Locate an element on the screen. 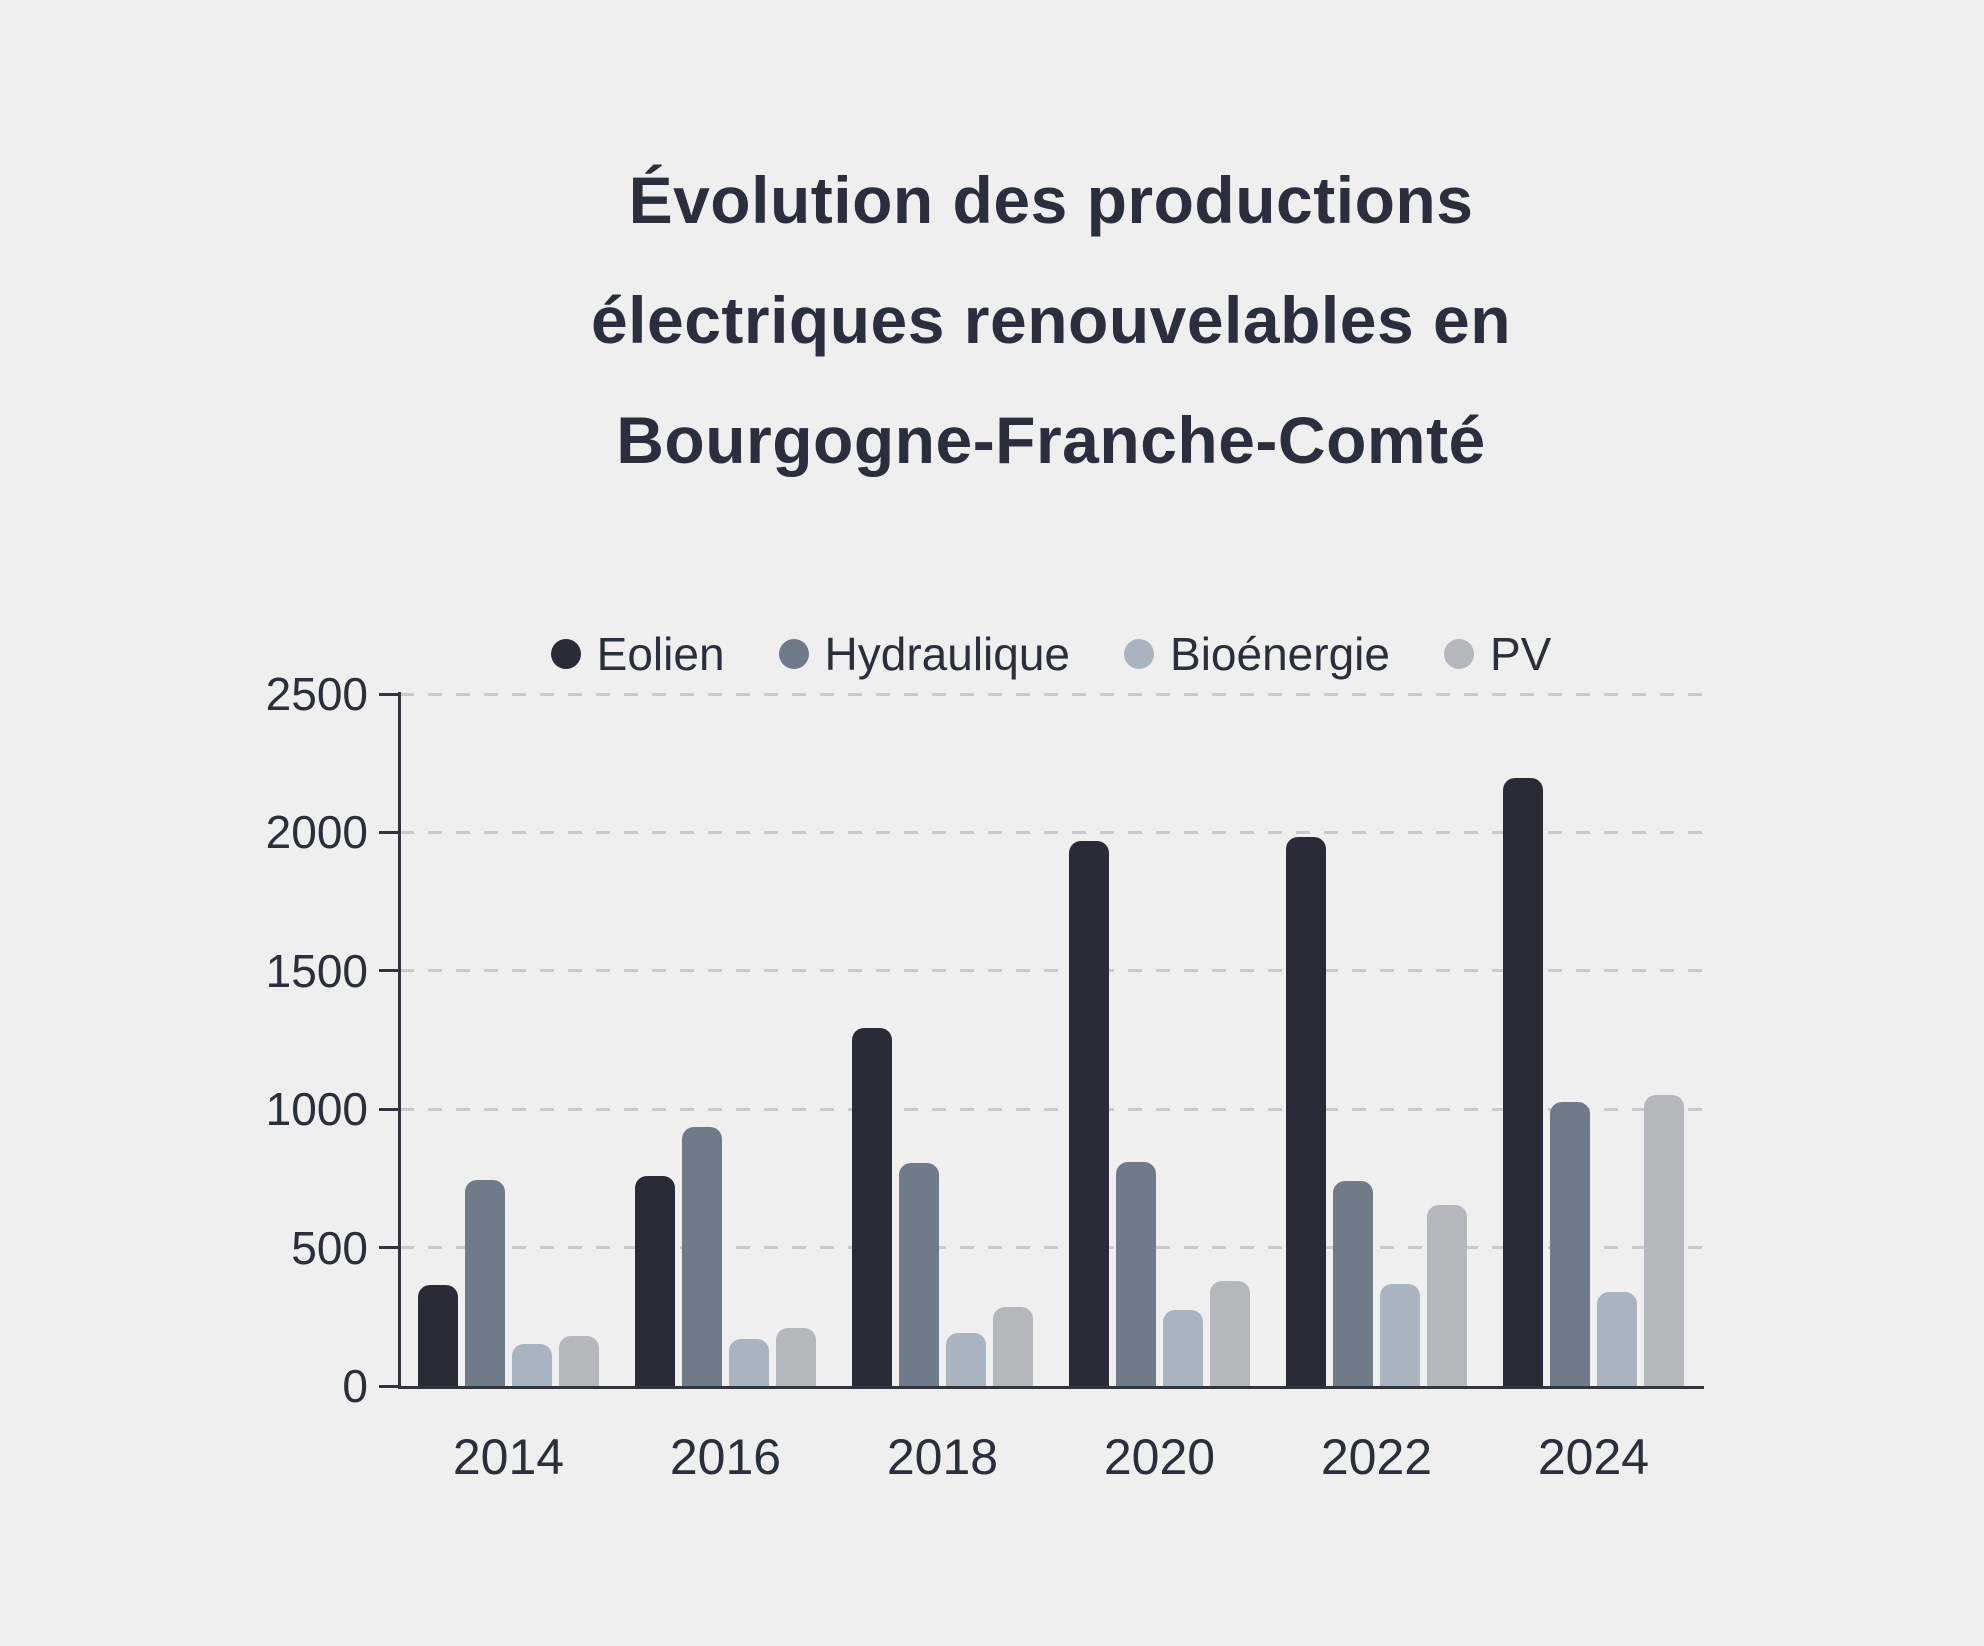 The height and width of the screenshot is (1646, 1984). bar-eolien-2020 is located at coordinates (1089, 1113).